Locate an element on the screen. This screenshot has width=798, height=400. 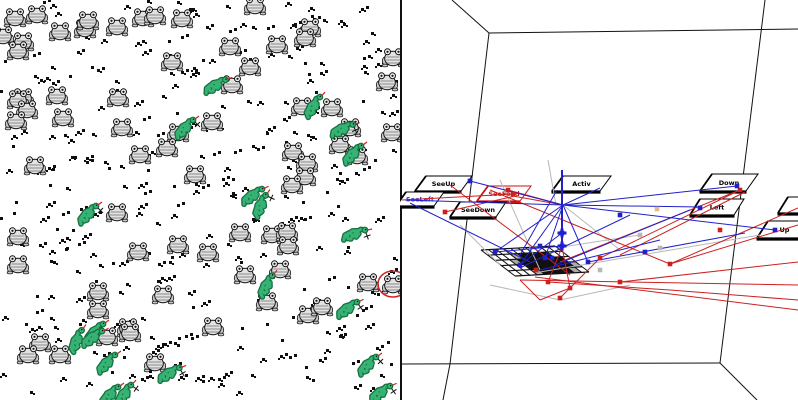
synapse-marker is located at coordinates (513, 194).